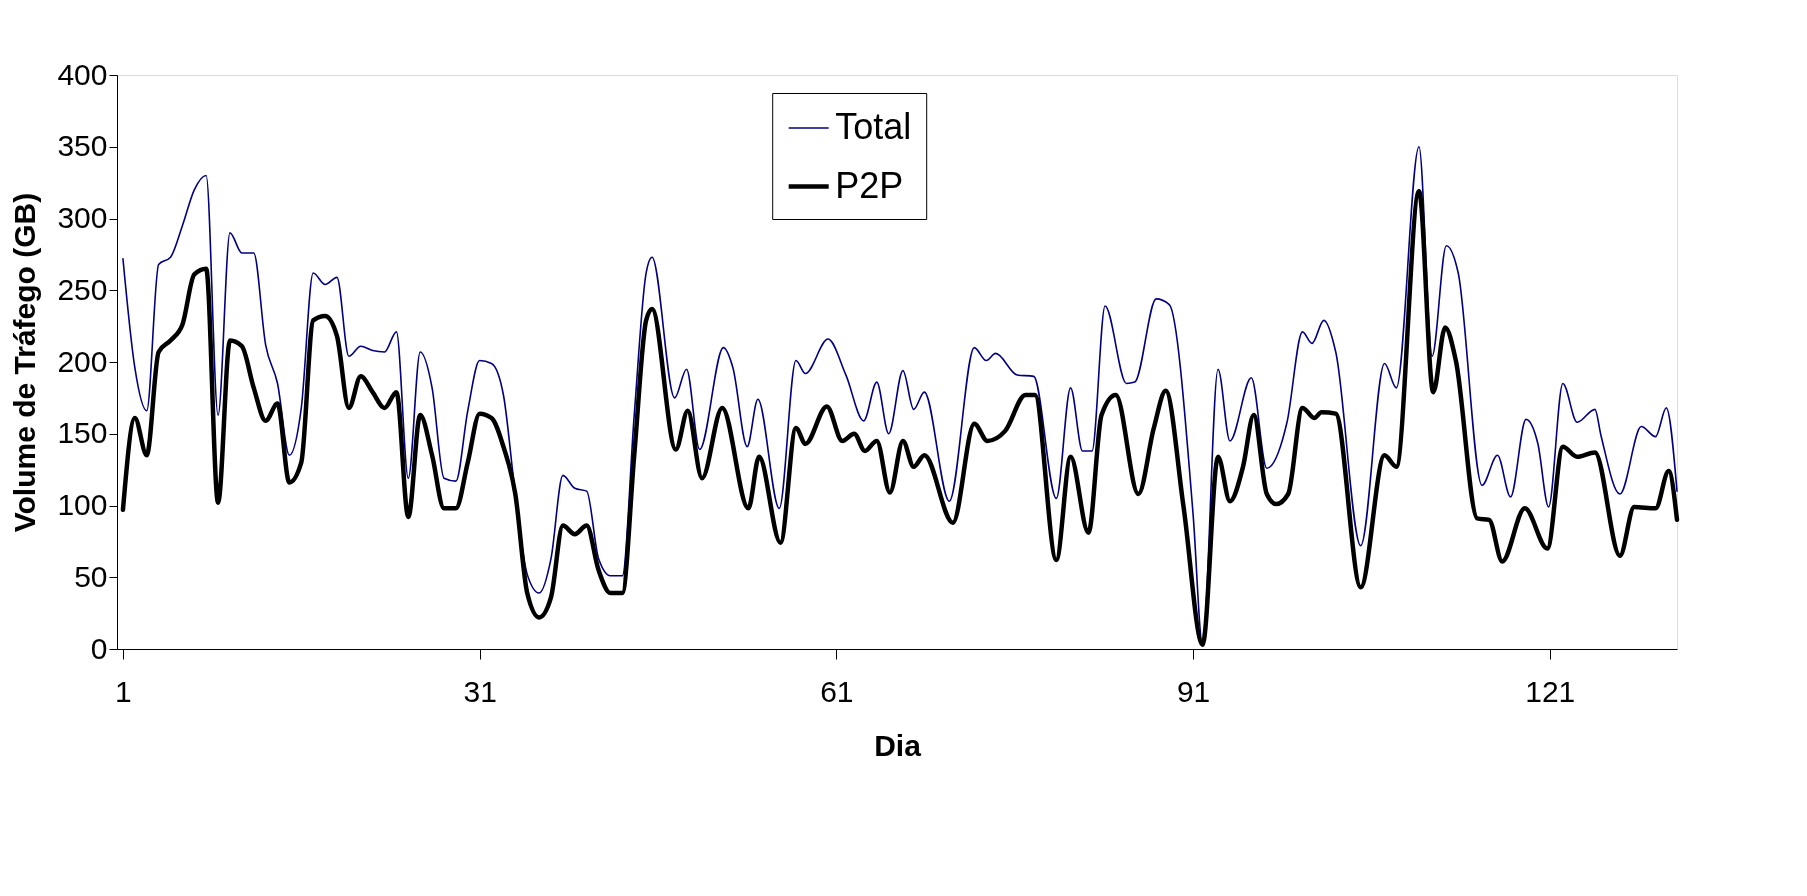  I want to click on y-tick-label: 150, so click(82, 433).